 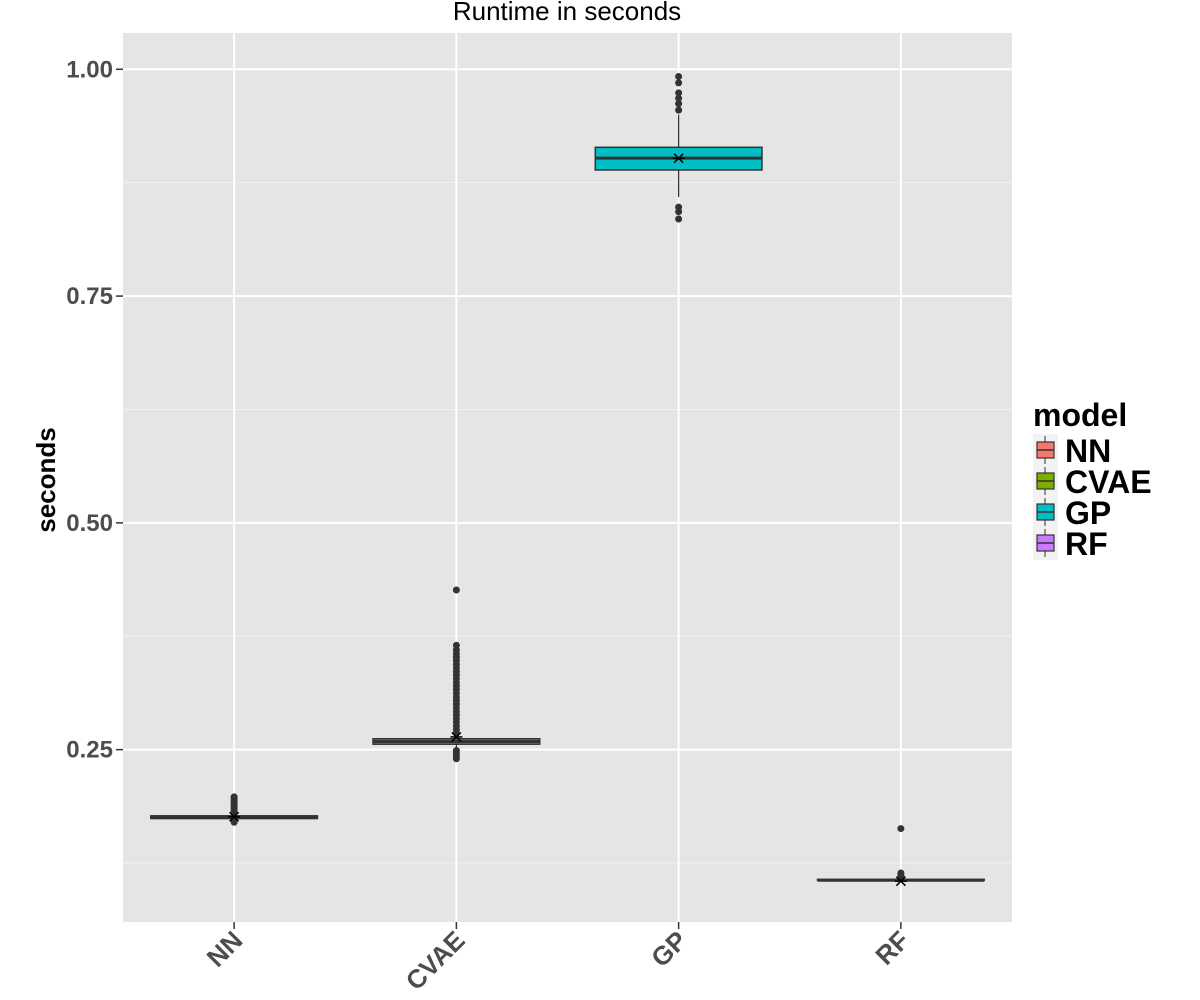 What do you see at coordinates (89, 296) in the screenshot?
I see `y-tick-label: 0.75` at bounding box center [89, 296].